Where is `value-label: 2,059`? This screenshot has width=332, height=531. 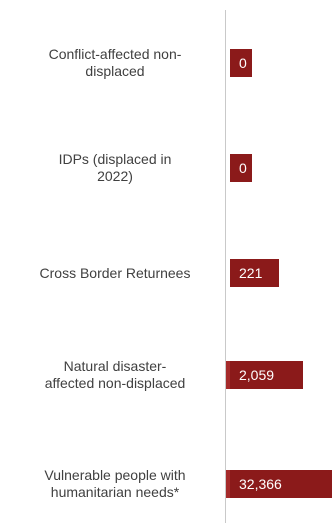 value-label: 2,059 is located at coordinates (257, 375).